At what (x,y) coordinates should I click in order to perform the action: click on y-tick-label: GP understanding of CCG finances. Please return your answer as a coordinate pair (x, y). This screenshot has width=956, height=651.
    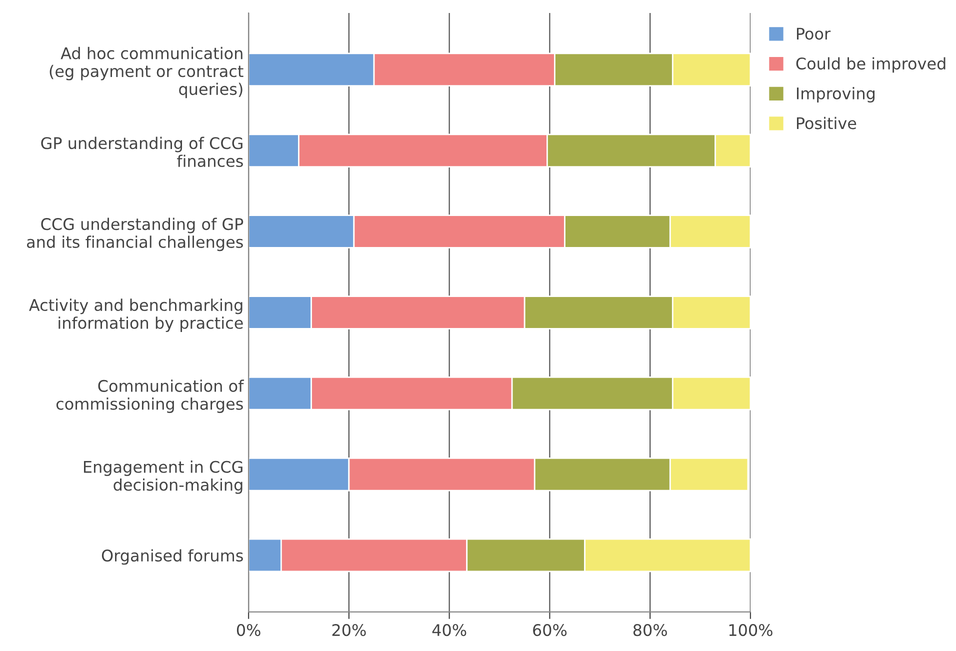
    Looking at the image, I should click on (142, 152).